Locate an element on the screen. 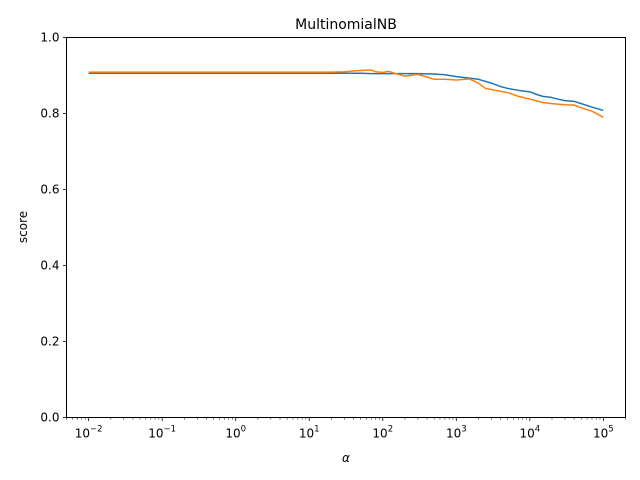  y-axis: 0.0 0.2 0.4 0.6 0.8 1.0 is located at coordinates (53, 228).